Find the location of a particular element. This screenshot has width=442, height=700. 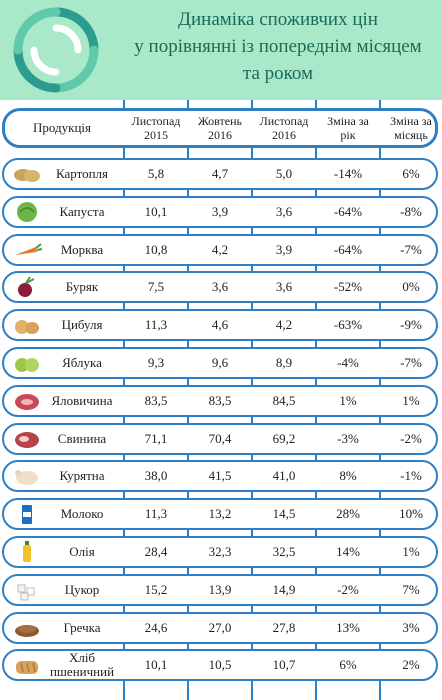

product-cell: Гречка is located at coordinates (62, 628).